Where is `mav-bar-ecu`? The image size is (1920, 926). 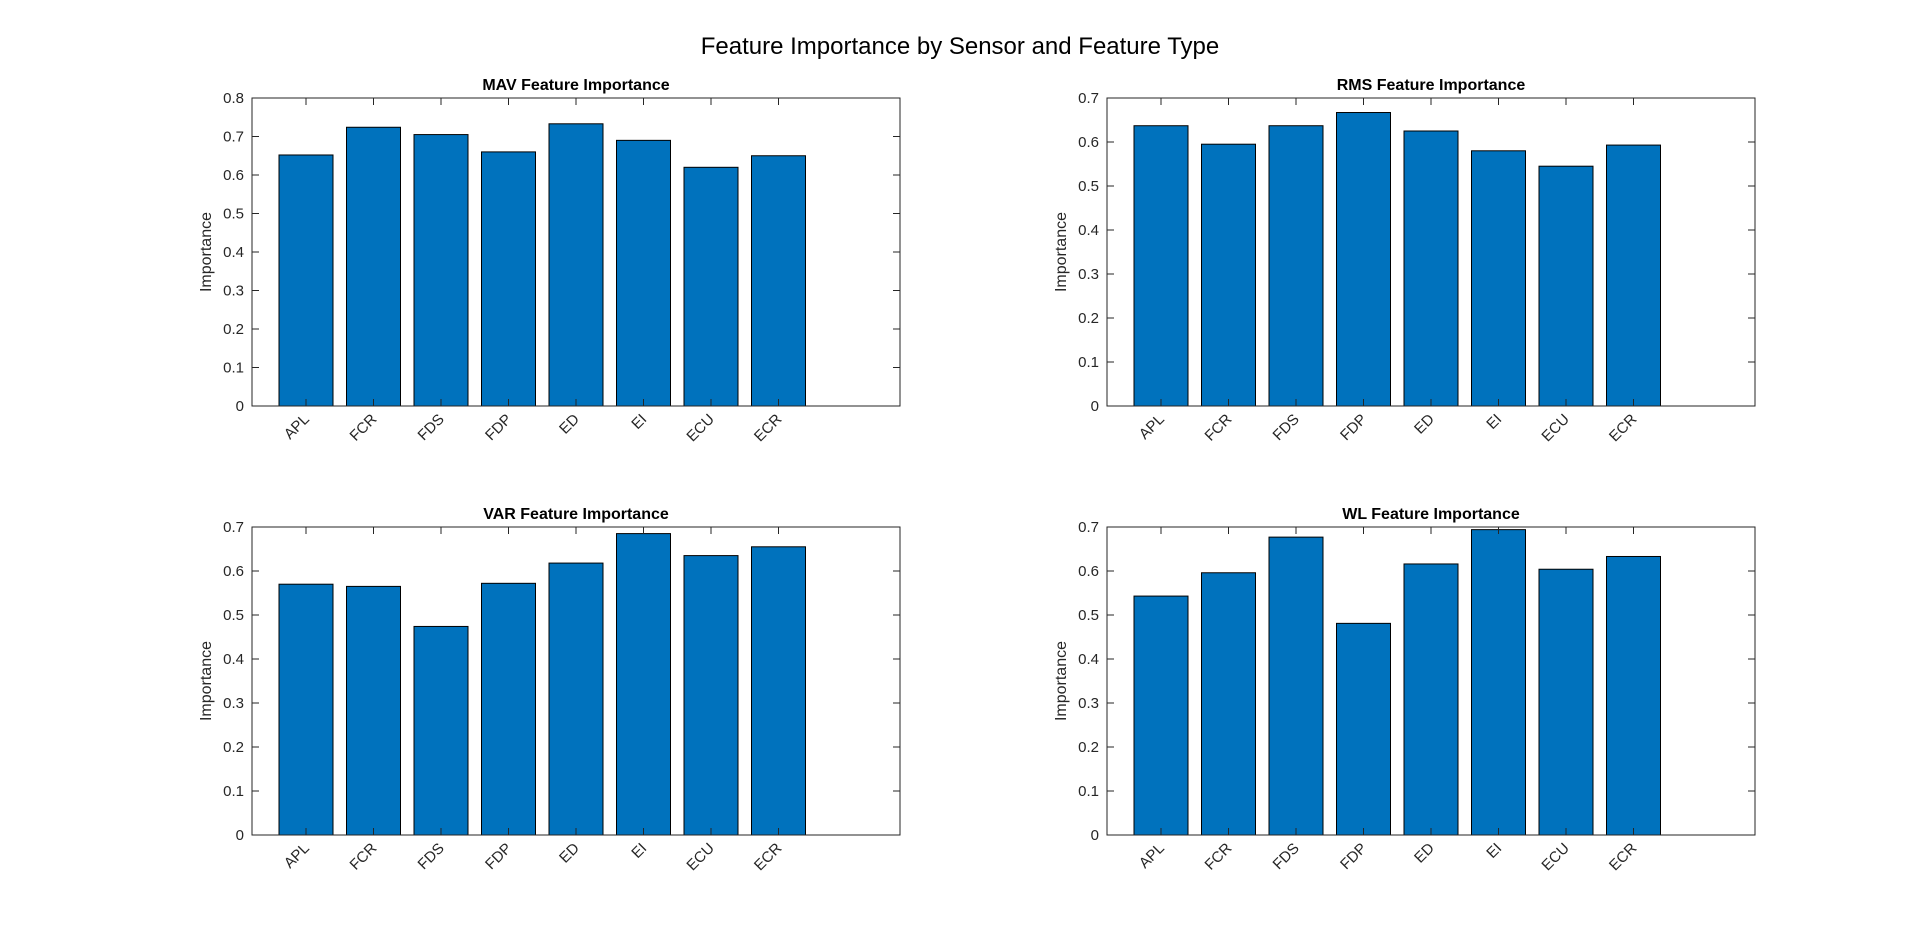 mav-bar-ecu is located at coordinates (711, 286).